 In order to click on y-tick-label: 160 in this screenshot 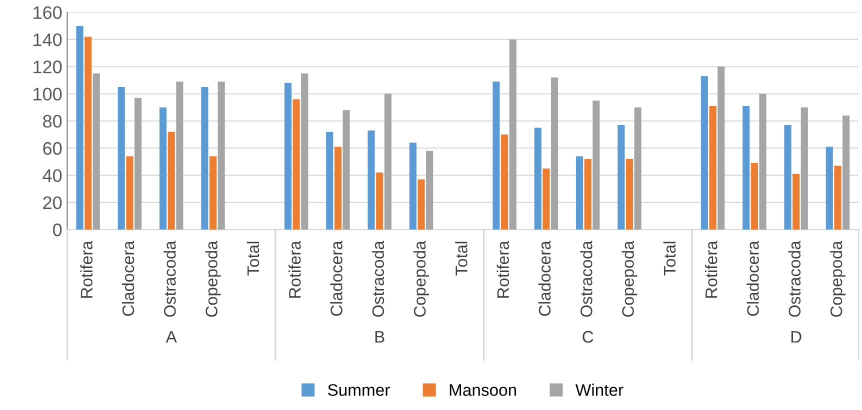, I will do `click(48, 13)`.